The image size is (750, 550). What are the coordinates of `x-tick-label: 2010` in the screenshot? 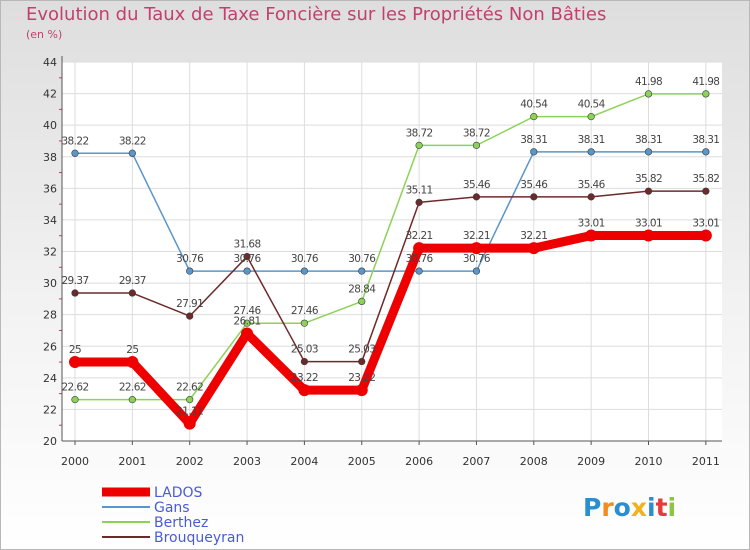 It's located at (649, 461).